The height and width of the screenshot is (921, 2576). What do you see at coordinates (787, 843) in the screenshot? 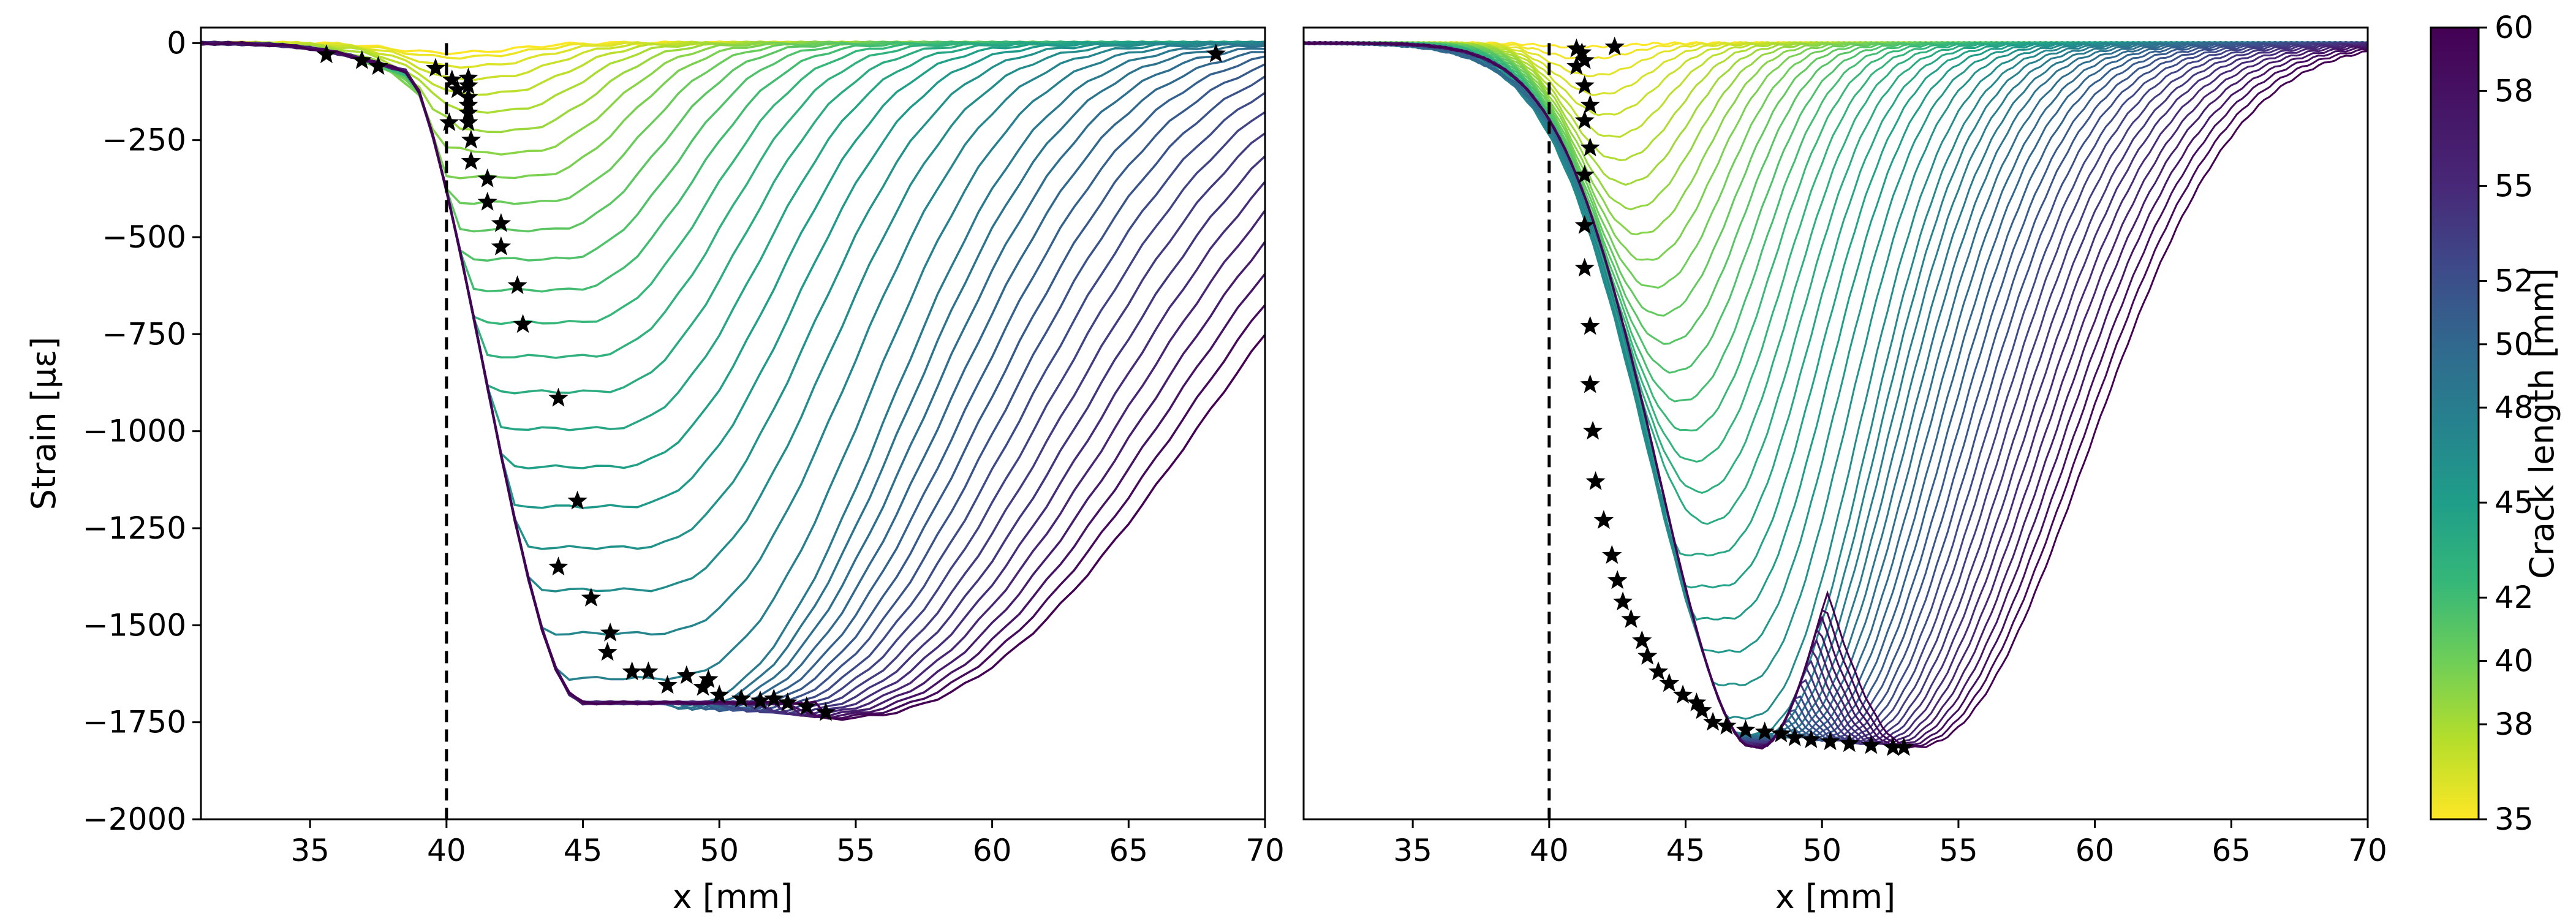
I see `left-x-ticks: 35 40 45 50 55 60 65 70` at bounding box center [787, 843].